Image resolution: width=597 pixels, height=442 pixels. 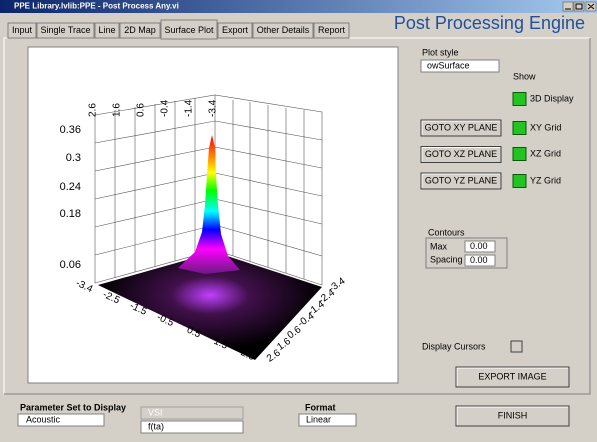 I want to click on z-tick-label: 0.36, so click(x=70, y=130).